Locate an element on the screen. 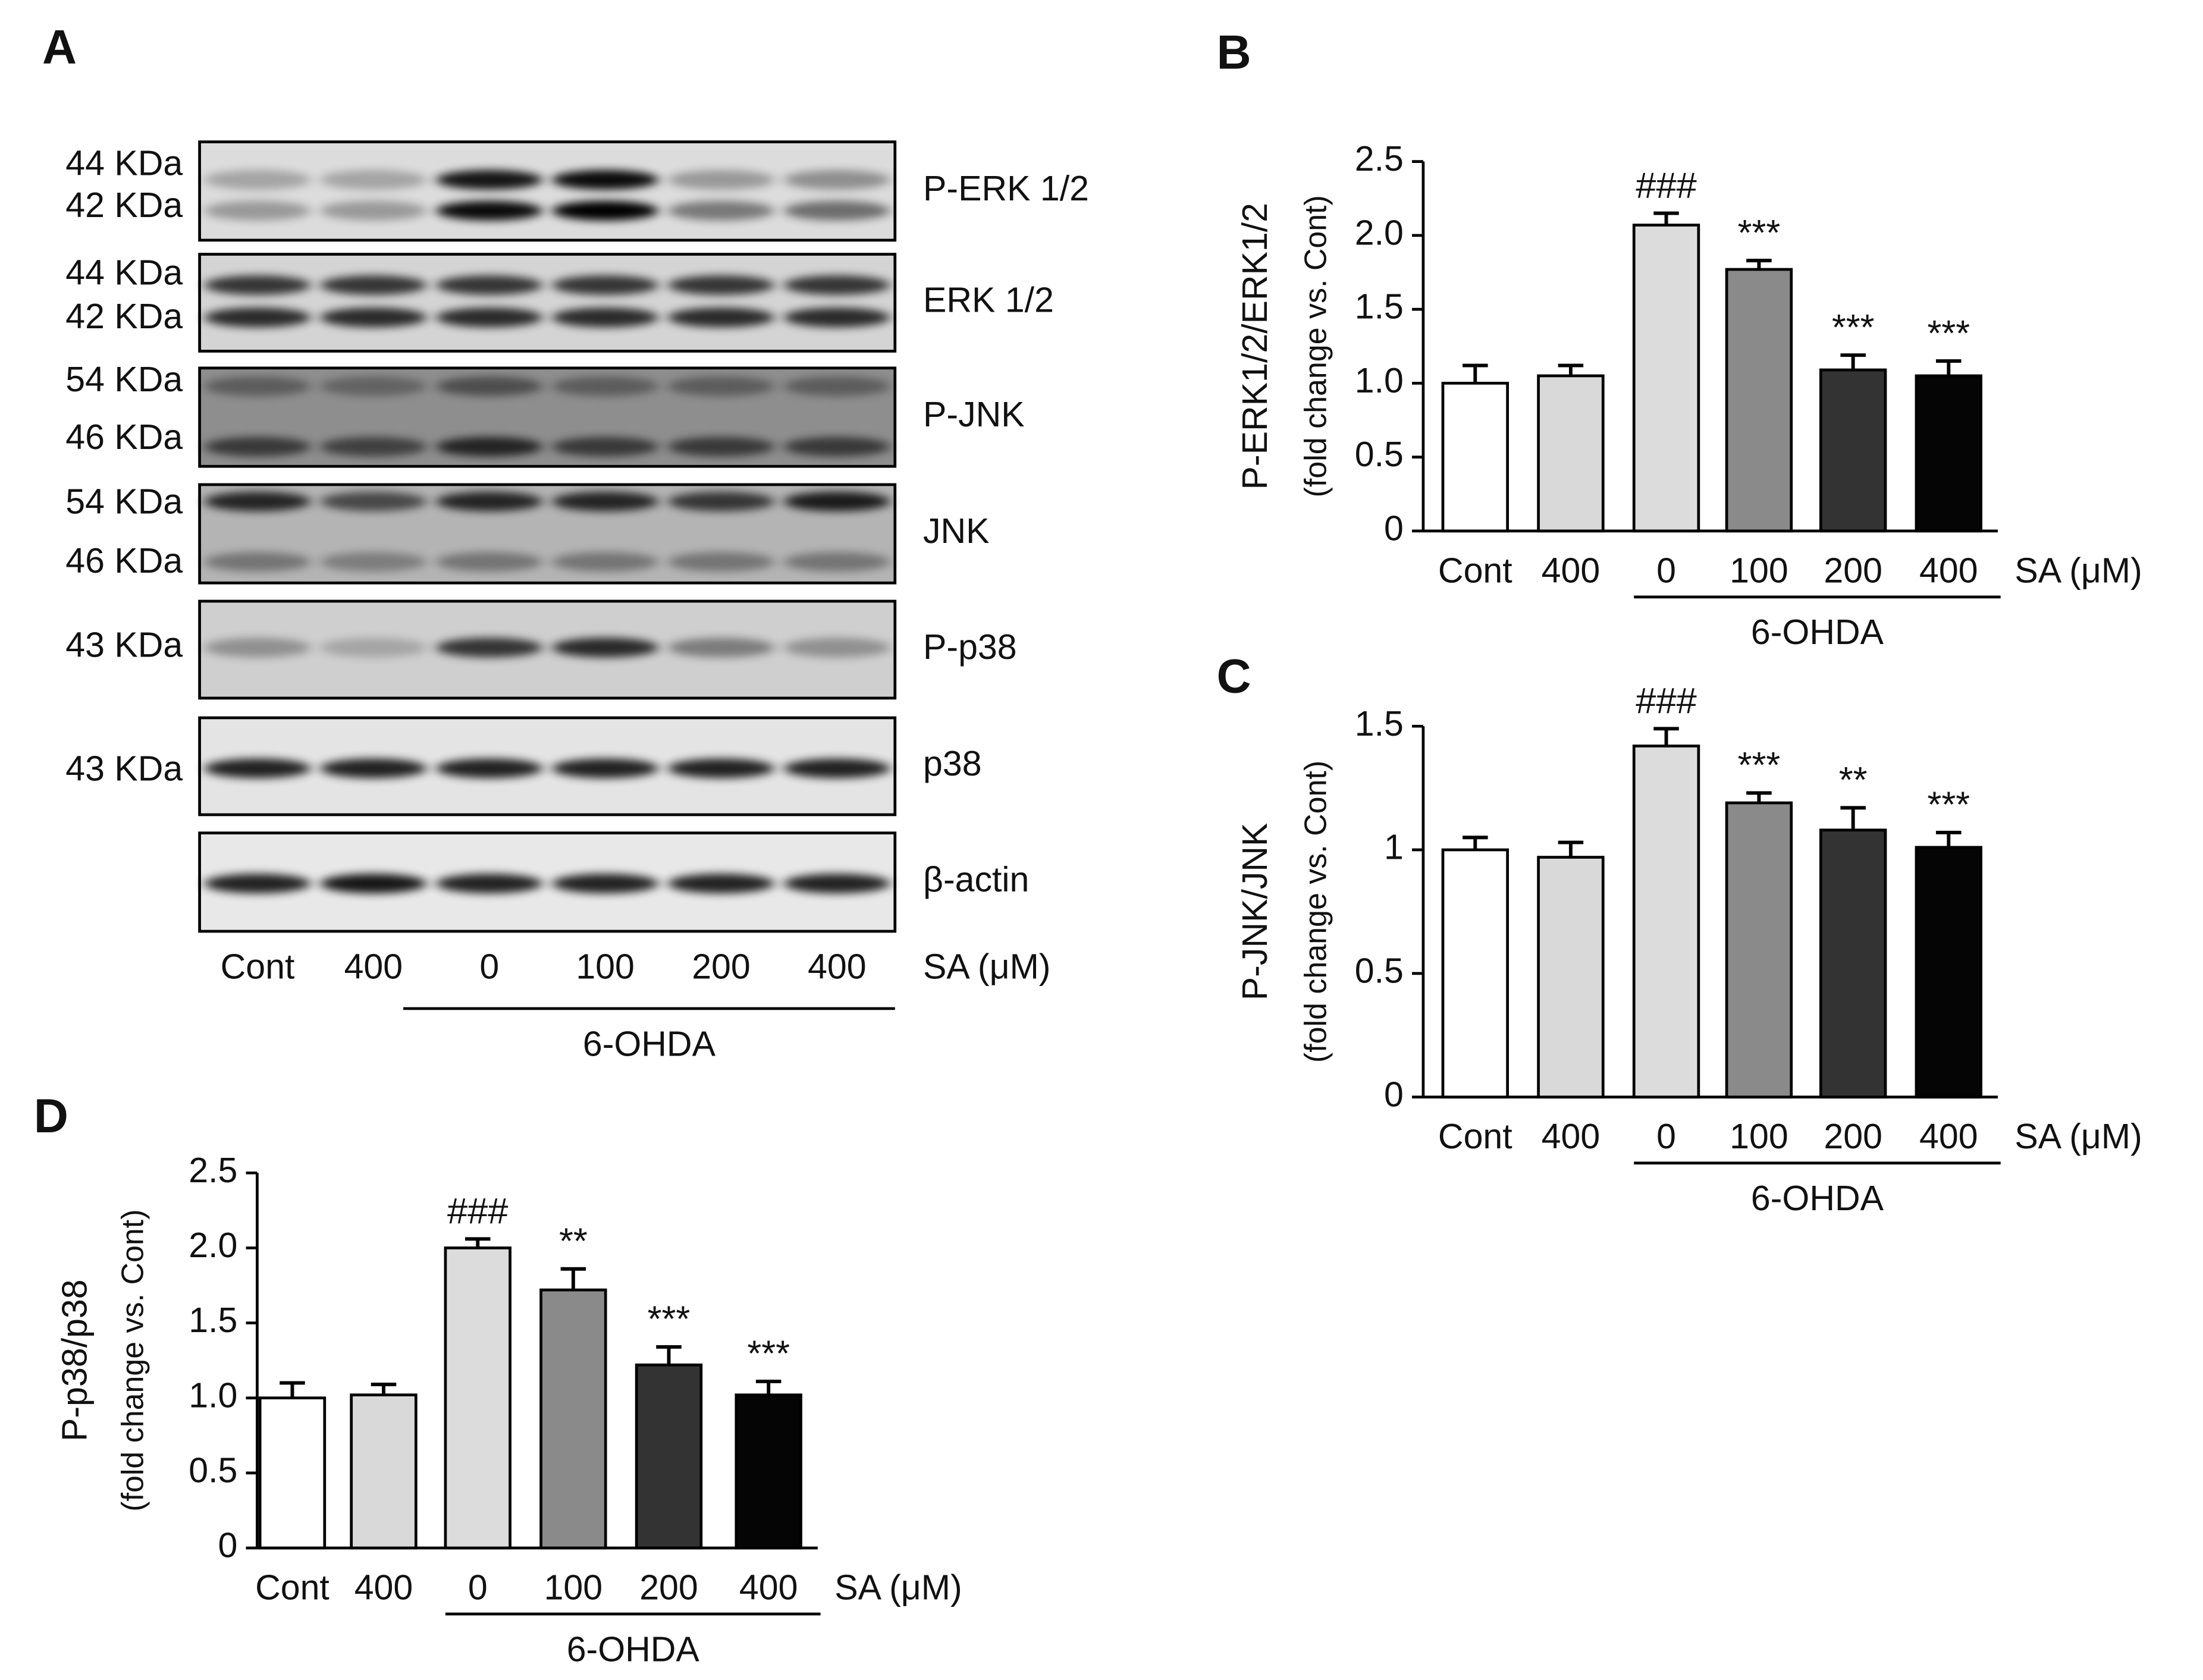 This screenshot has width=2203, height=1680. y-tick-label: 2.5 is located at coordinates (213, 1170).